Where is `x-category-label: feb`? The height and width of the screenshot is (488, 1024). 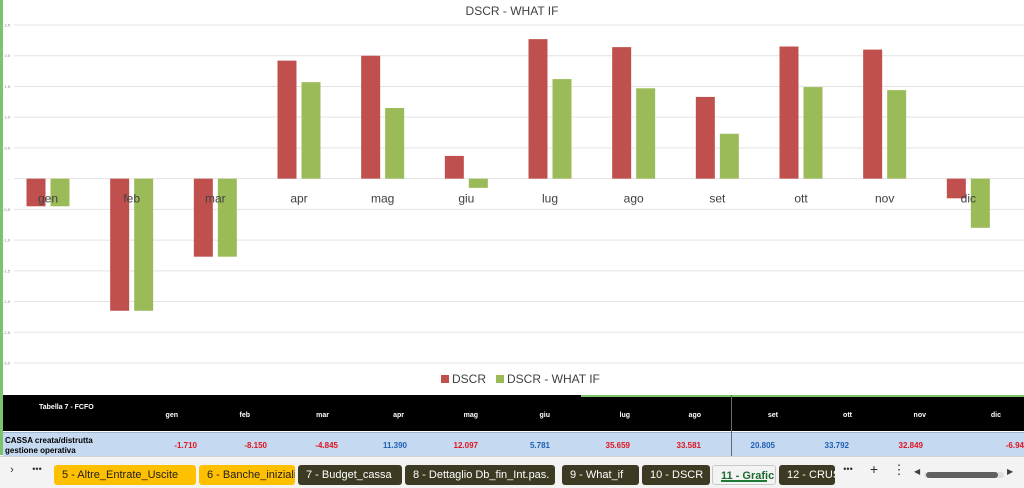
x-category-label: feb is located at coordinates (131, 199).